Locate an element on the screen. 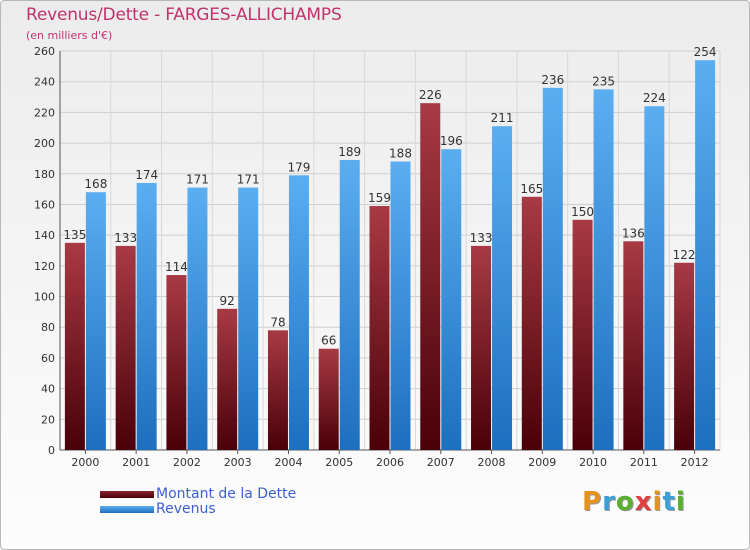  legend-label-revenue: Revenus is located at coordinates (186, 509).